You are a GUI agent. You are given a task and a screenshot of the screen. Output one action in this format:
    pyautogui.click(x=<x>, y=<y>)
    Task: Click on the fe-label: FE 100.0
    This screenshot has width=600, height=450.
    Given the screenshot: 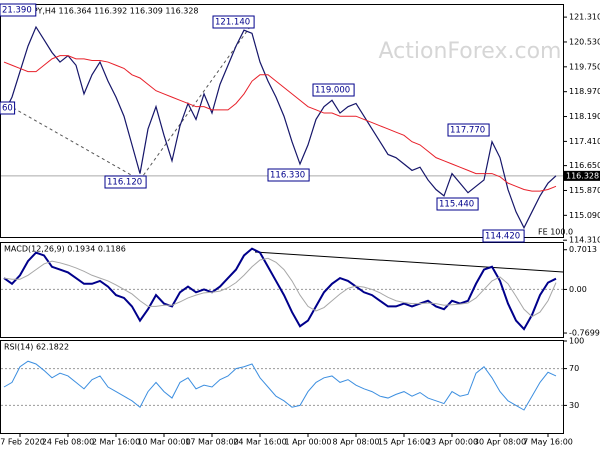 What is the action you would take?
    pyautogui.click(x=555, y=232)
    